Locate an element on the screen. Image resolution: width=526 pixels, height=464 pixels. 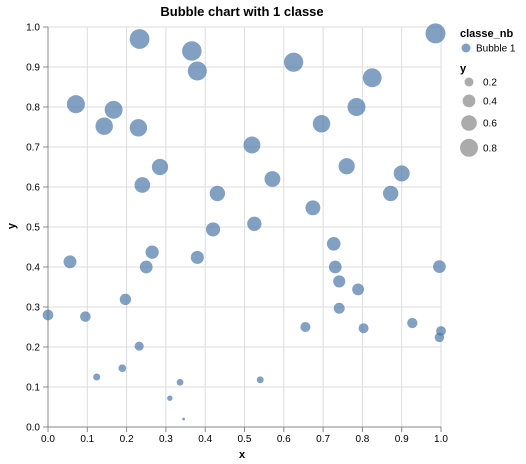
y-tick-label: 0.7 is located at coordinates (33, 148).